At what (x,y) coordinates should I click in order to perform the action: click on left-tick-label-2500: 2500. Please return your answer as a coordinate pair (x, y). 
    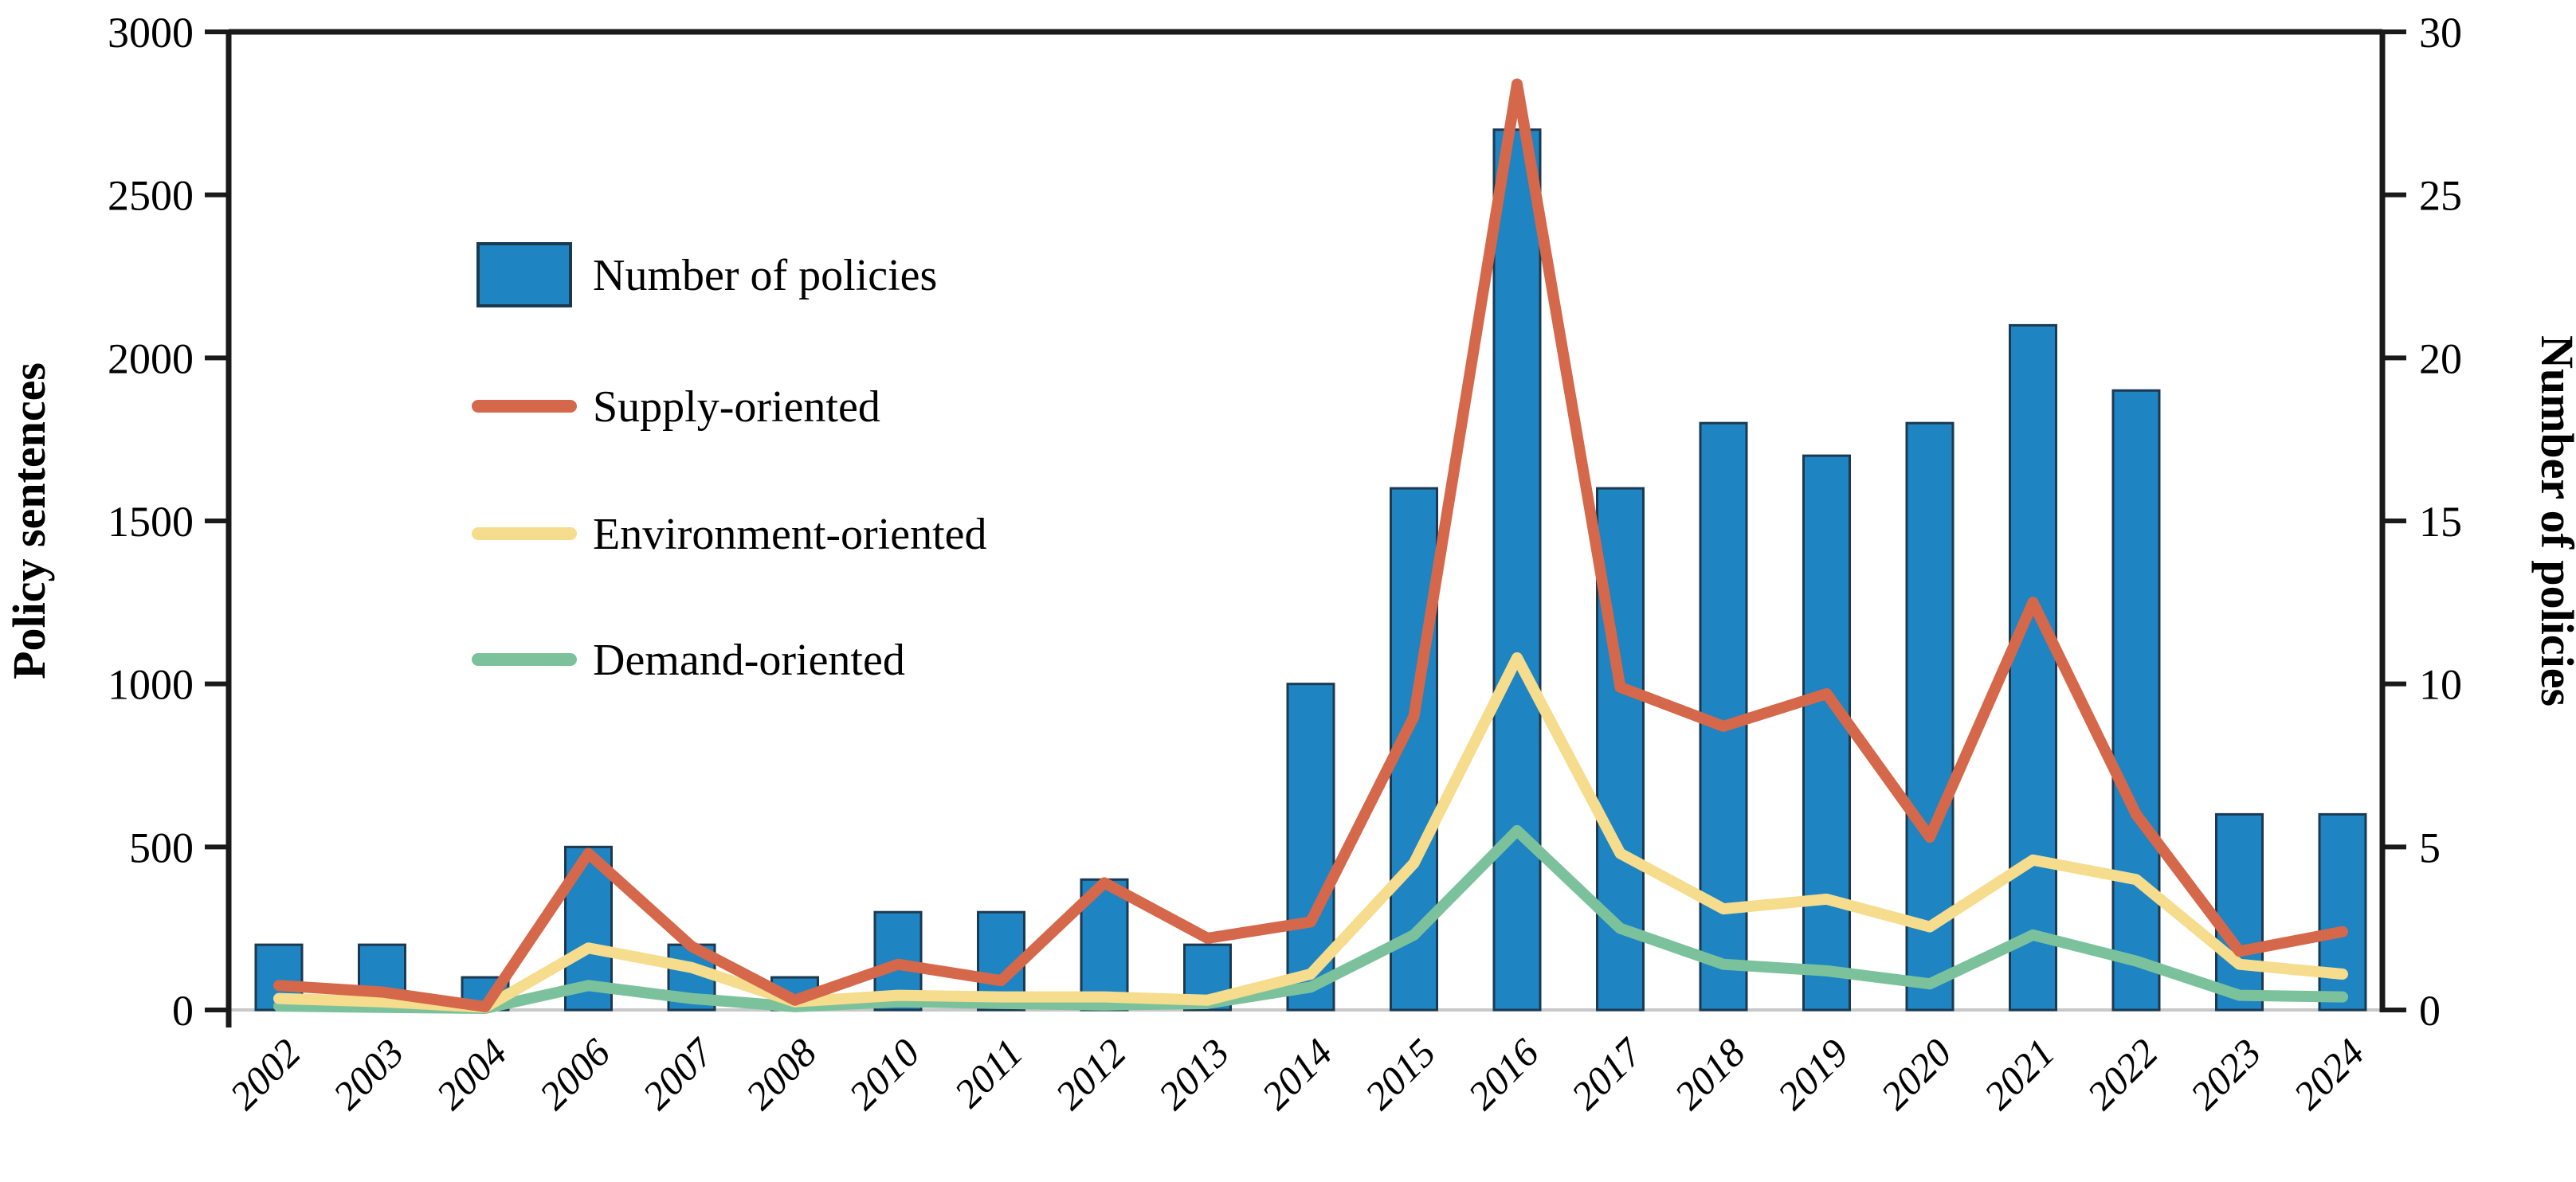
    Looking at the image, I should click on (151, 196).